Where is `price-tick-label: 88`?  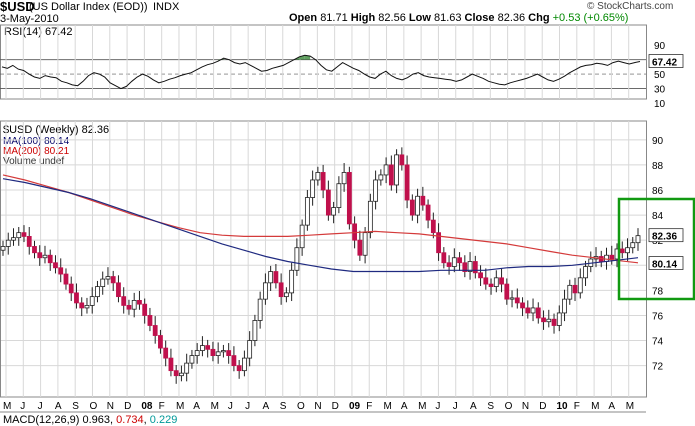
price-tick-label: 88 is located at coordinates (658, 166).